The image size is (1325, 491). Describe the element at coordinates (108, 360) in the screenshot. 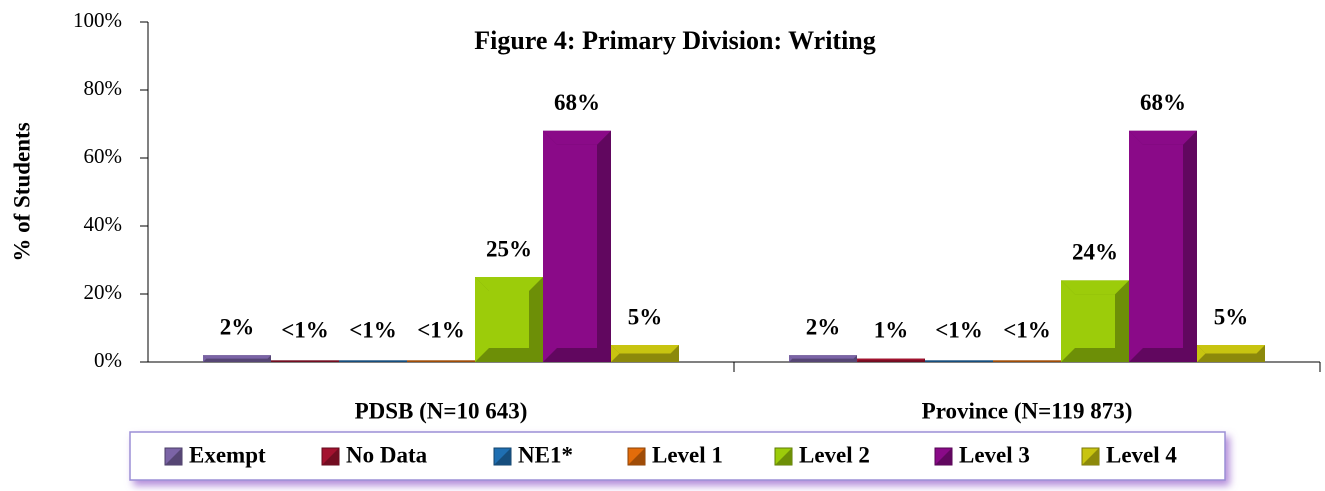

I see `y-tick-label: 0%` at that location.